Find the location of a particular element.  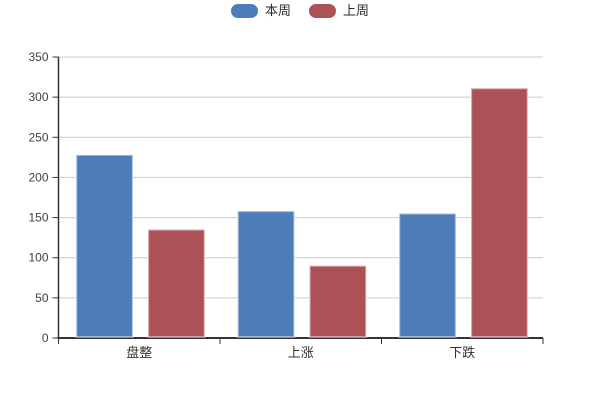

y-axis-tick-label: 100 is located at coordinates (38, 258).